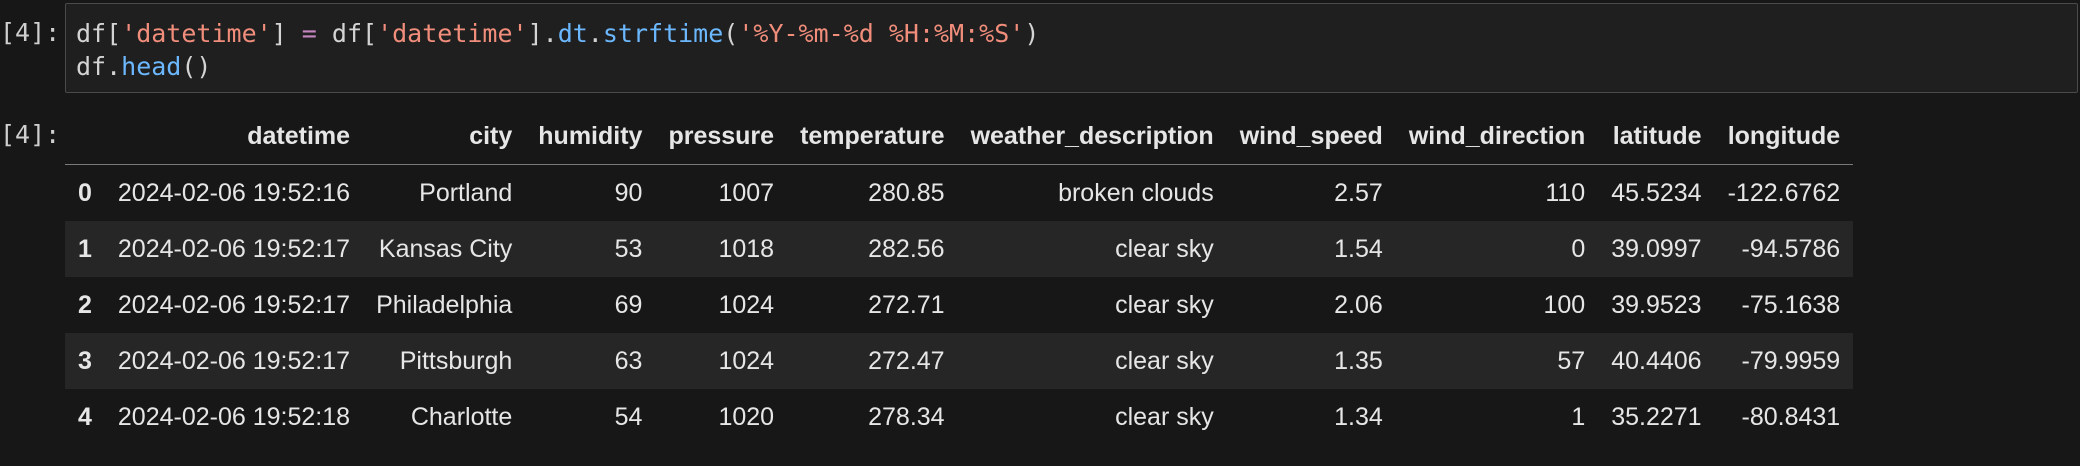 This screenshot has width=2080, height=466. Describe the element at coordinates (746, 416) in the screenshot. I see `table-cell: 1020` at that location.